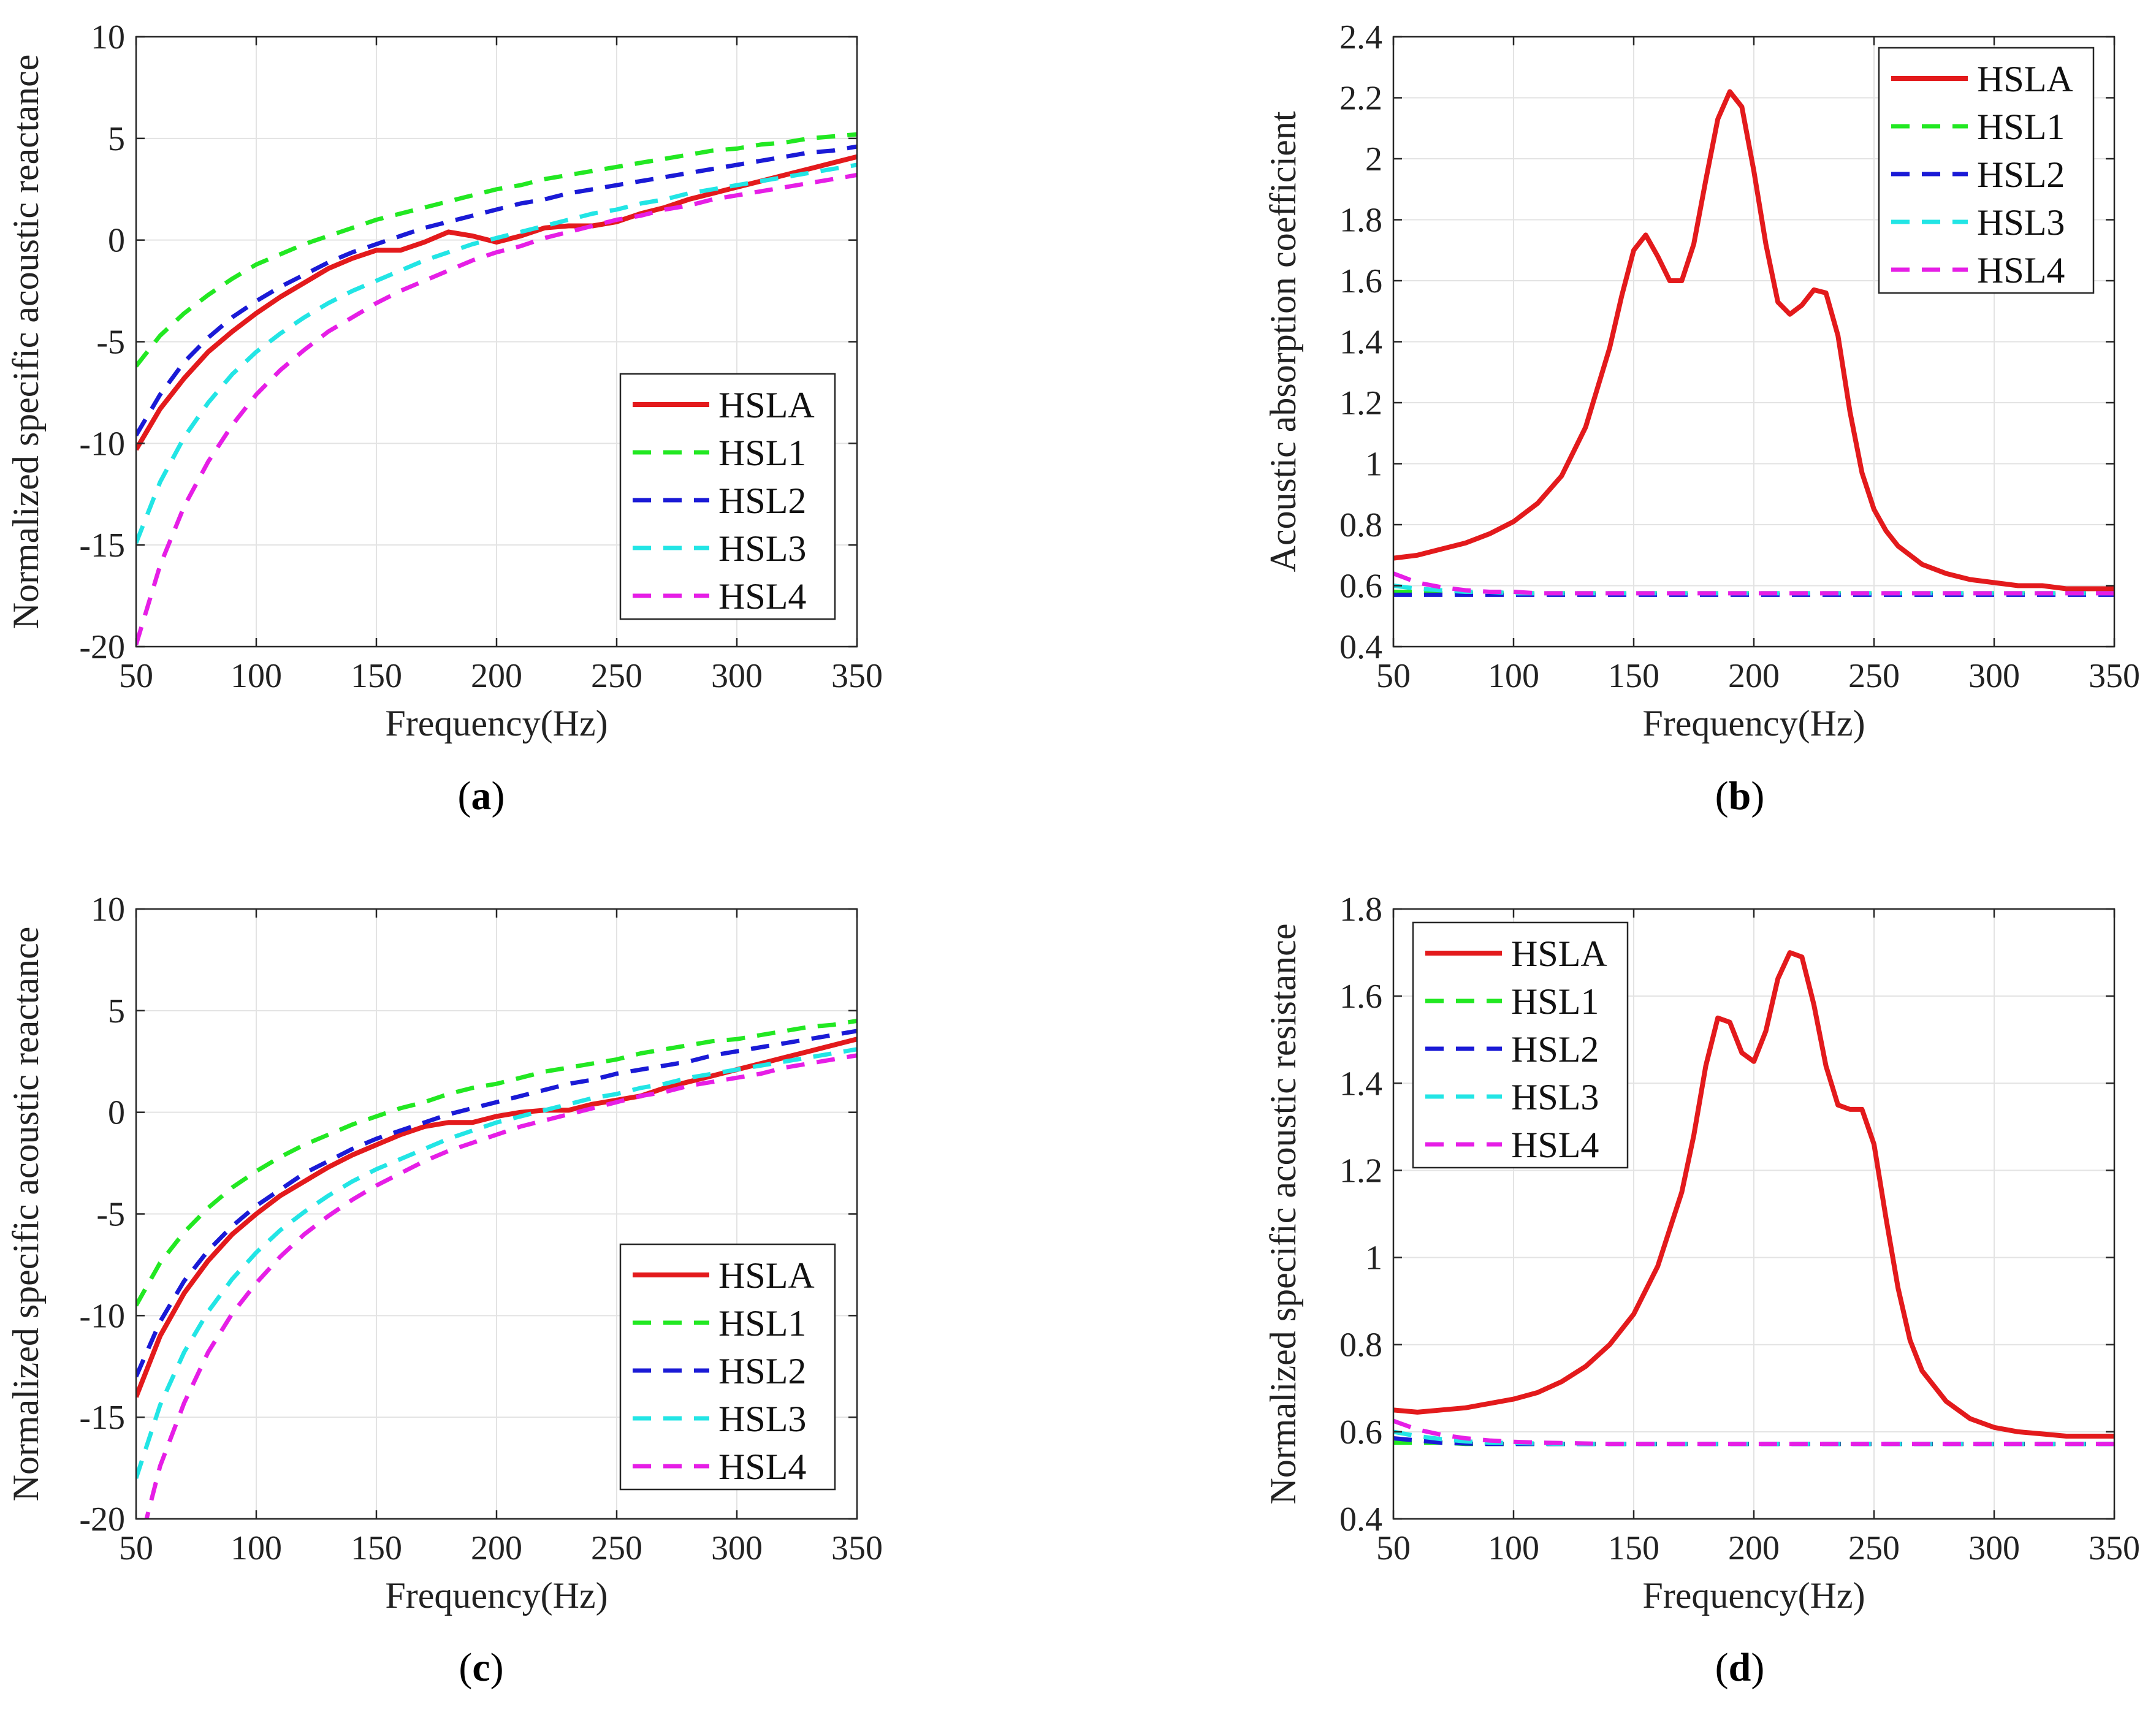 This screenshot has height=1723, width=2156. Describe the element at coordinates (110, 343) in the screenshot. I see `y-tick-label: -5` at that location.